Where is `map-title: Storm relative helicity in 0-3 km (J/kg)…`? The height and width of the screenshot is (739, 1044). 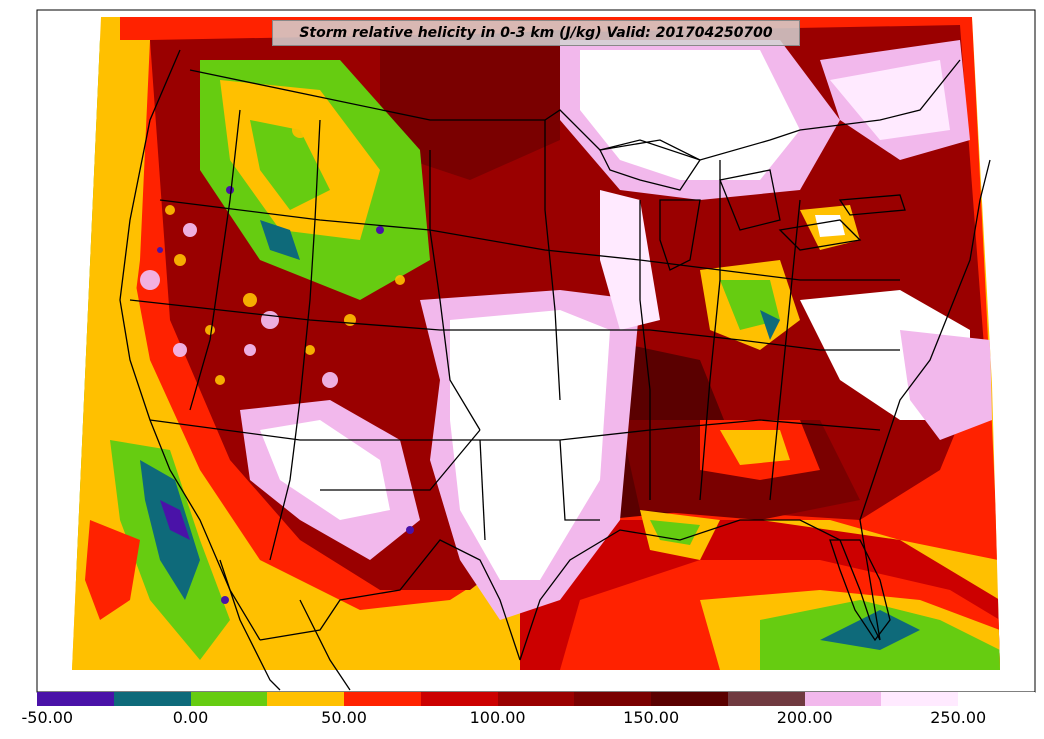 map-title: Storm relative helicity in 0-3 km (J/kg)… is located at coordinates (536, 33).